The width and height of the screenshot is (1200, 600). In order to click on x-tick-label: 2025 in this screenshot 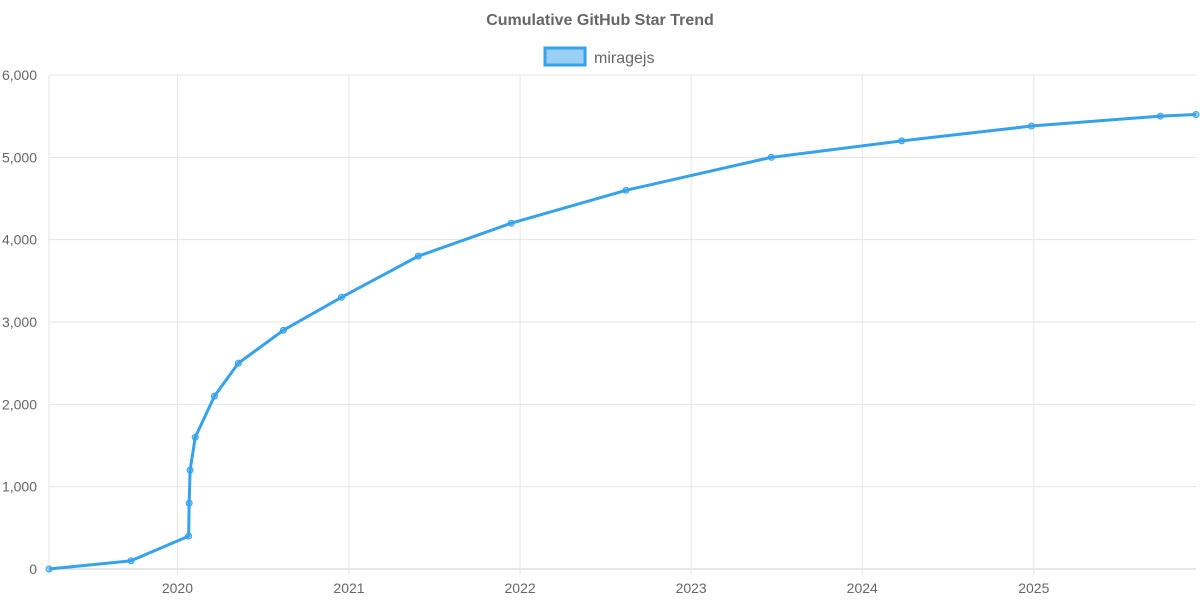, I will do `click(1033, 588)`.